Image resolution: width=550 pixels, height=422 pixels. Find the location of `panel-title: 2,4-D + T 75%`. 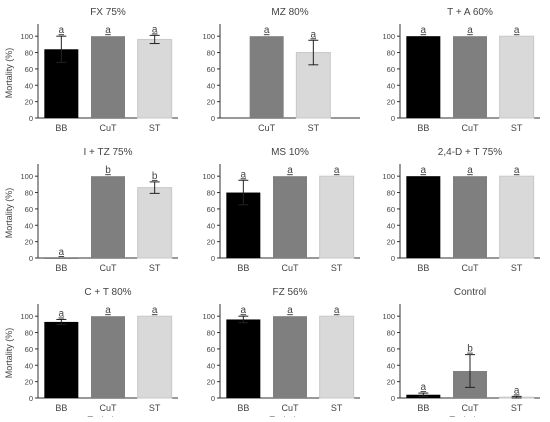

panel-title: 2,4-D + T 75% is located at coordinates (470, 152).